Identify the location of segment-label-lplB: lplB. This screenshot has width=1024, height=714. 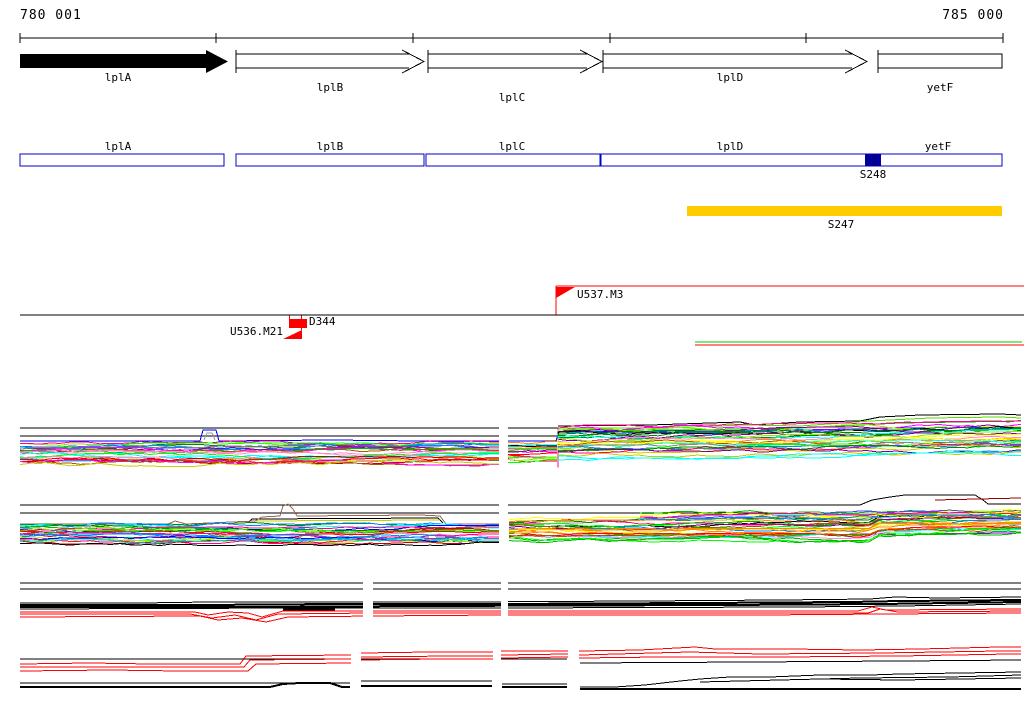
(330, 146).